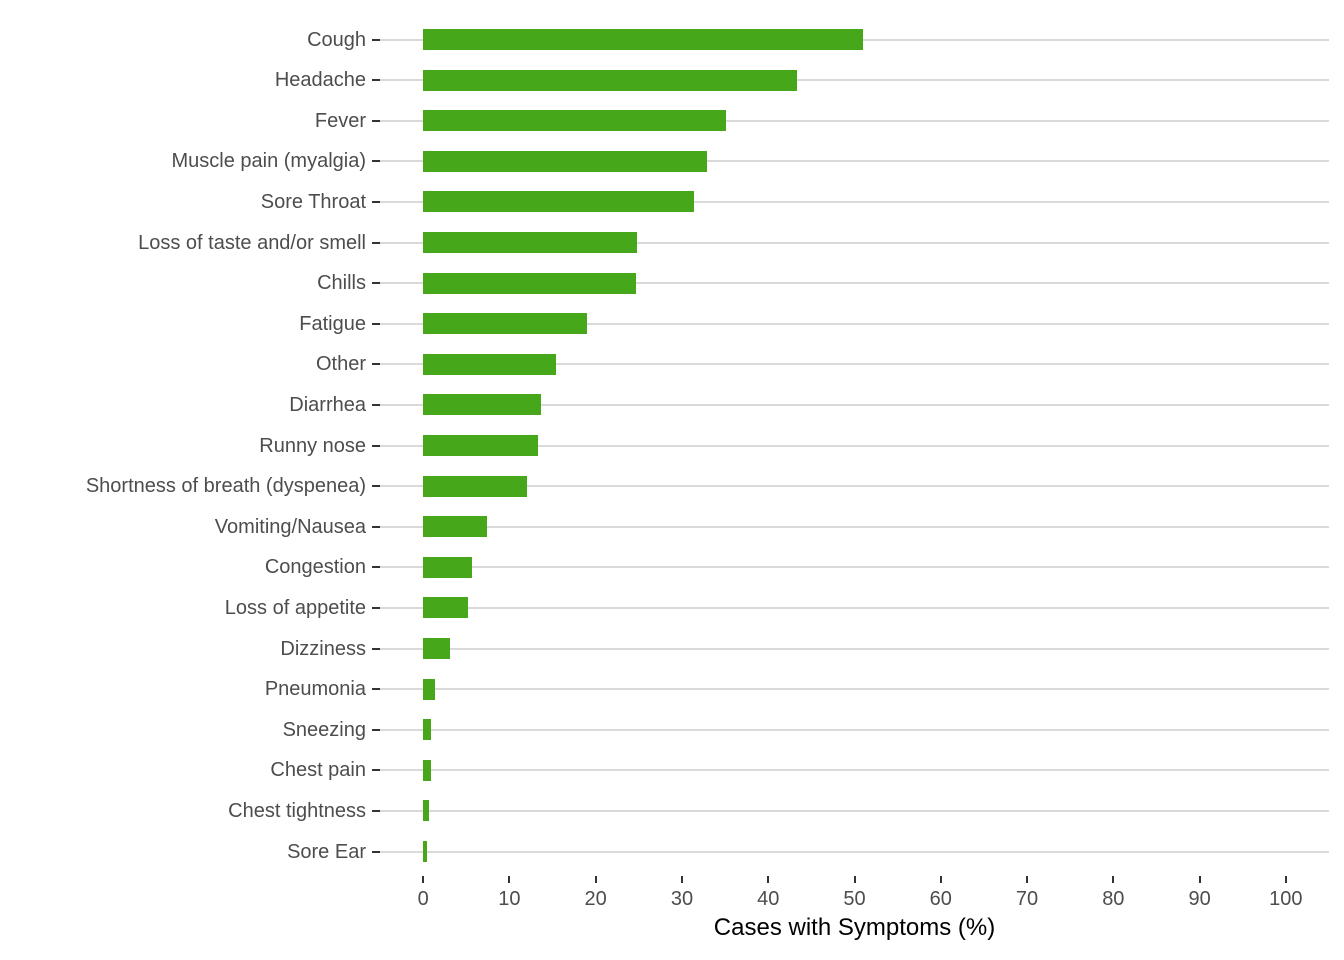  I want to click on y-axis-label: Runny nose, so click(312, 445).